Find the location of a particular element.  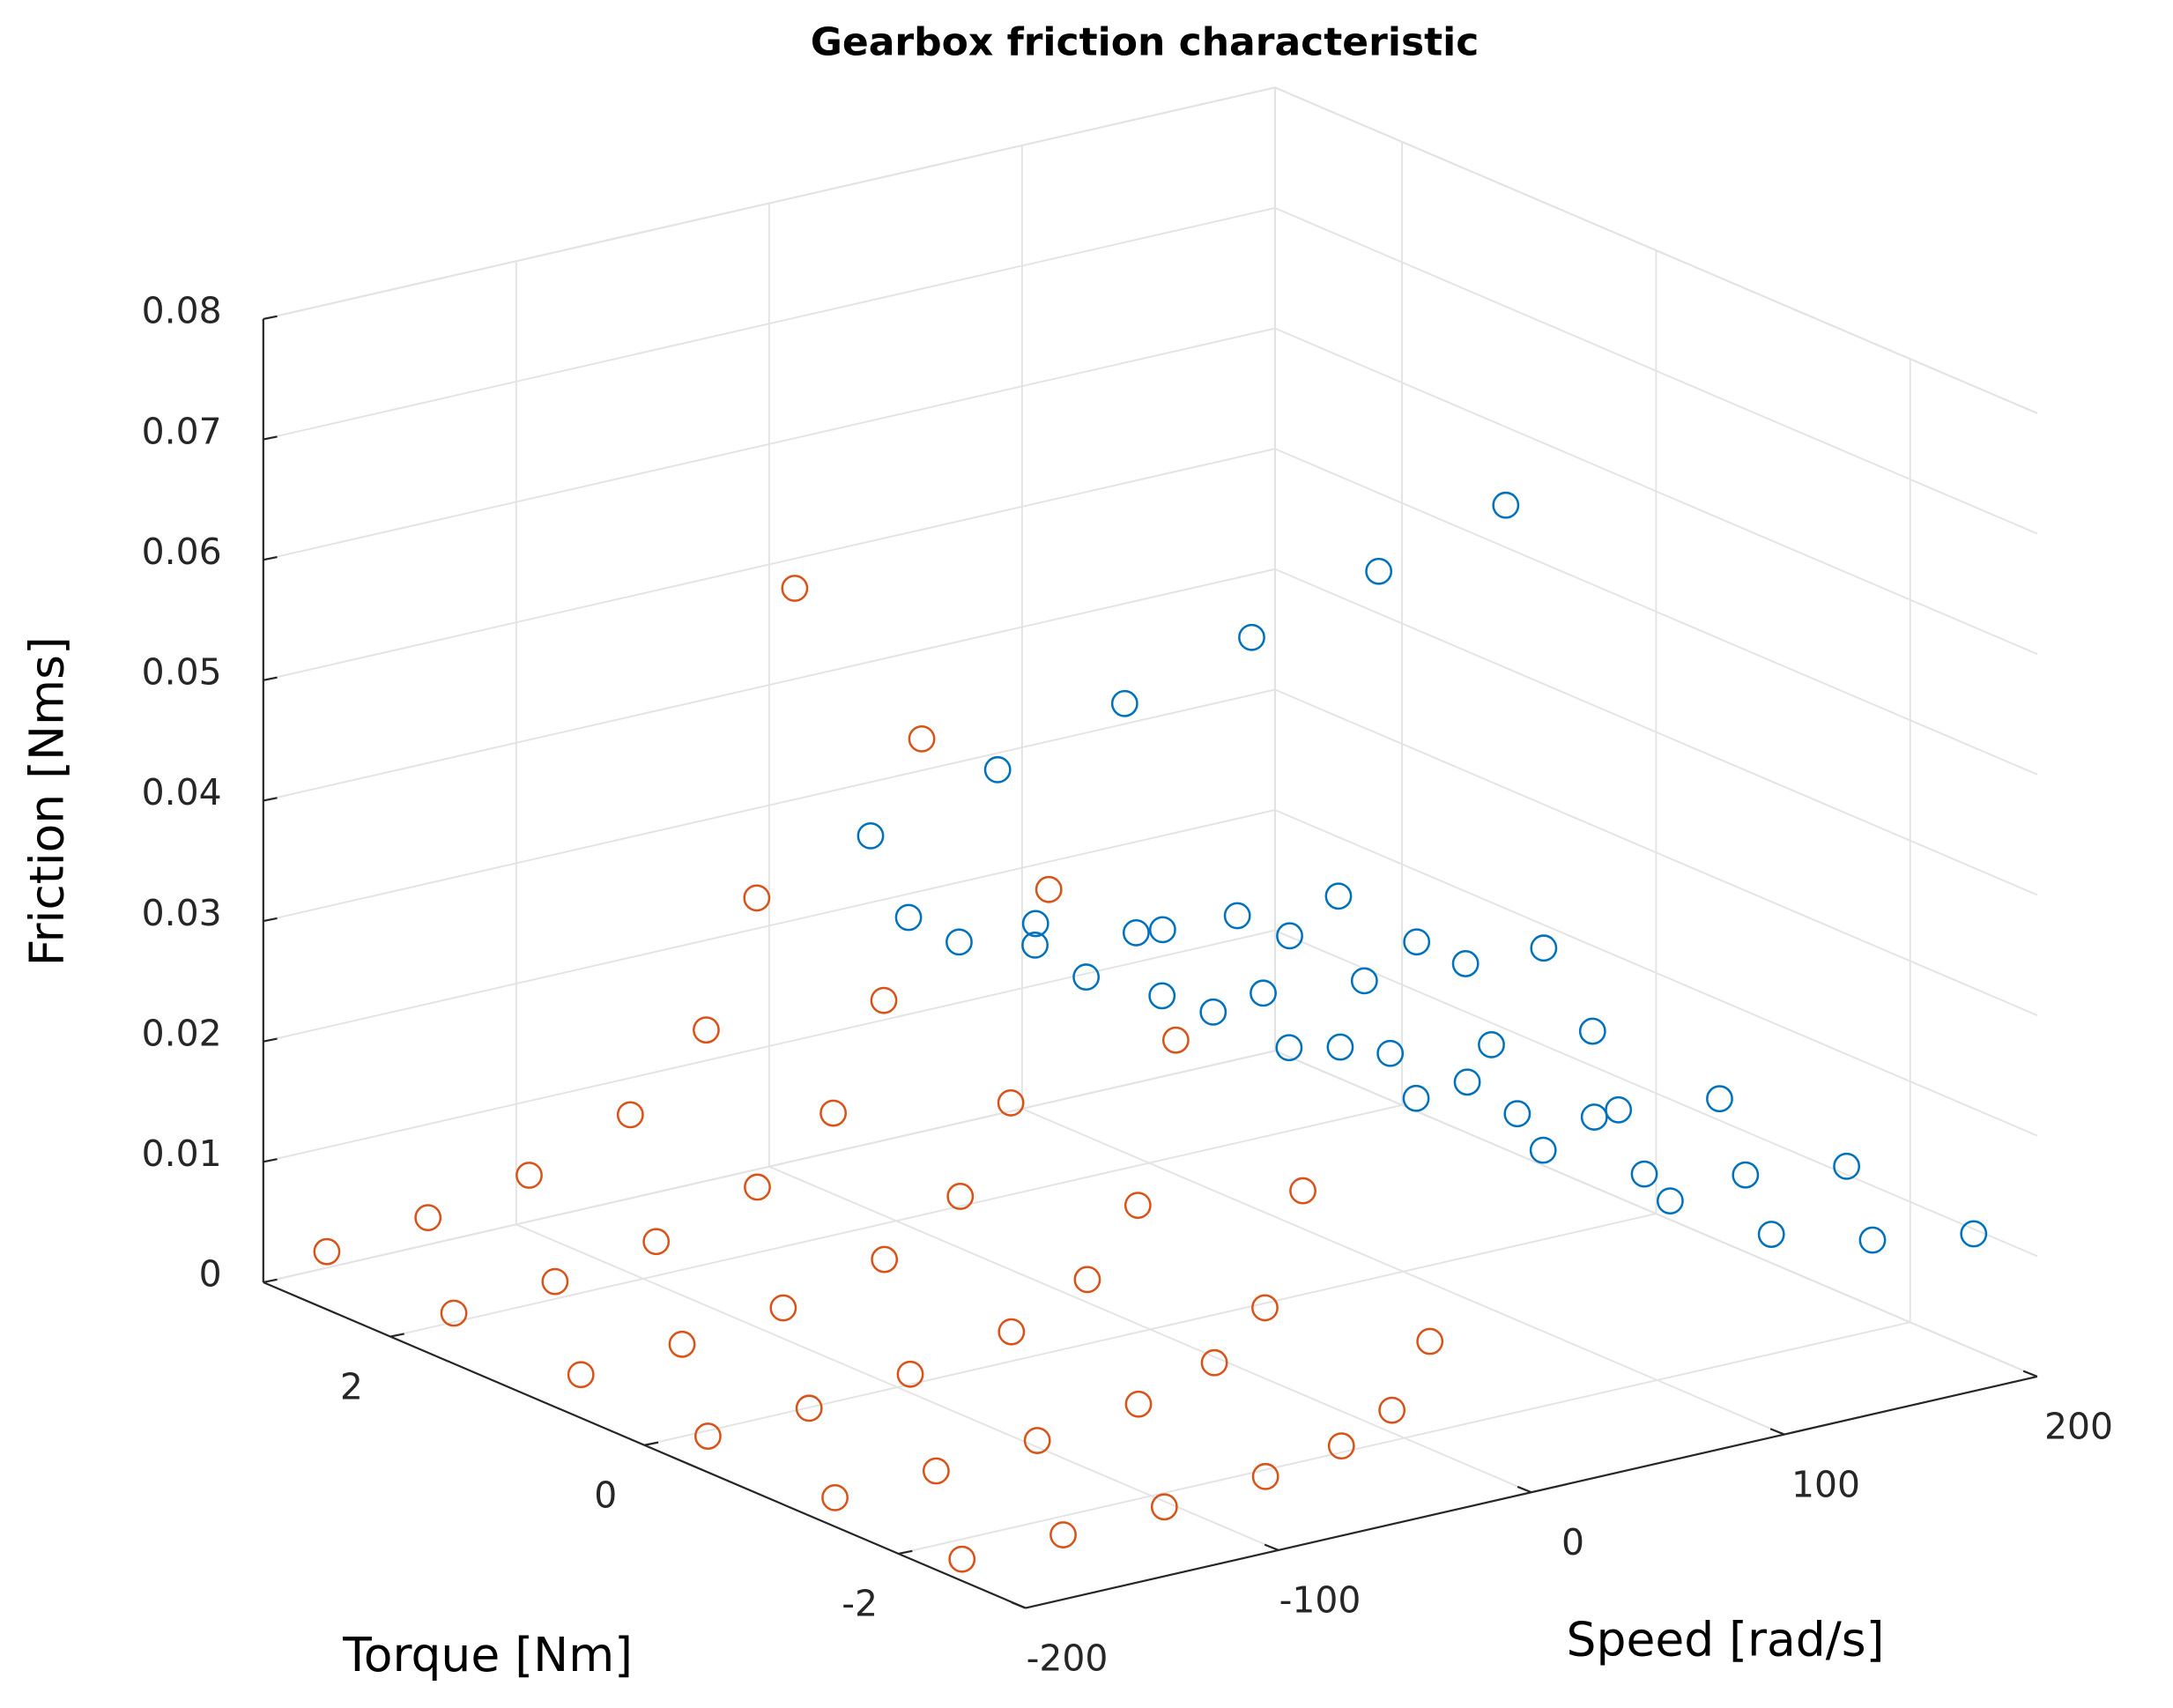

y-axis is located at coordinates (645, 1445).